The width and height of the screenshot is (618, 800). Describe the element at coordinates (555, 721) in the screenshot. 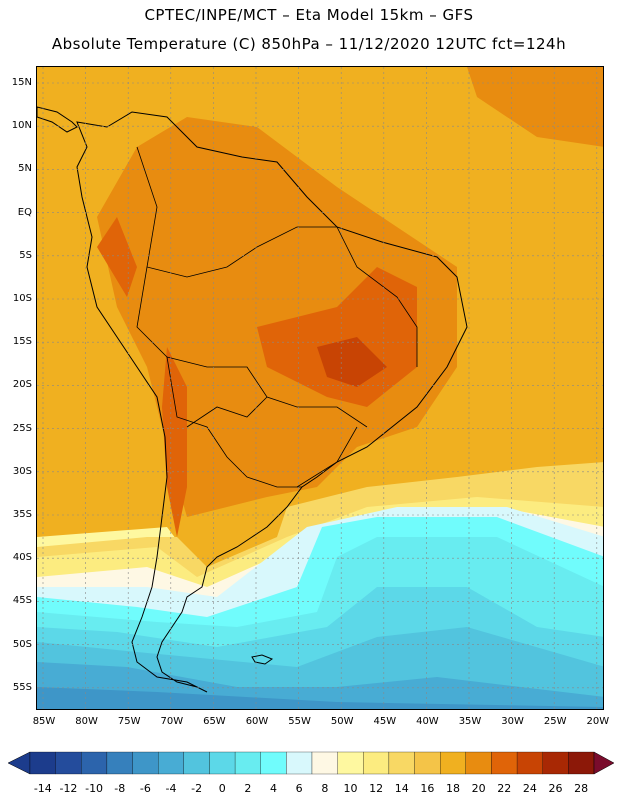

I see `lon-tick-label: 25W` at that location.